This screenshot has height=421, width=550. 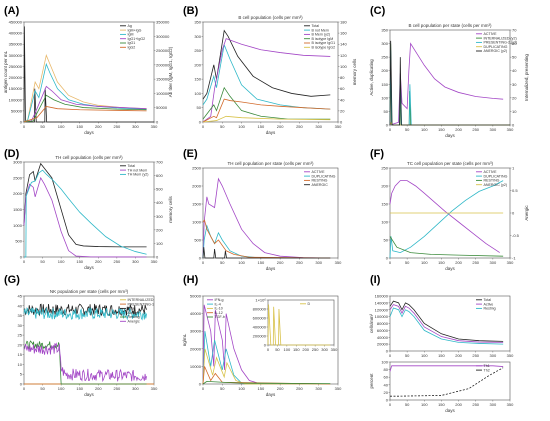 What do you see at coordinates (501, 43) in the screenshot?
I see `legend-label: PRESENTING-2 (y2)` at bounding box center [501, 43].